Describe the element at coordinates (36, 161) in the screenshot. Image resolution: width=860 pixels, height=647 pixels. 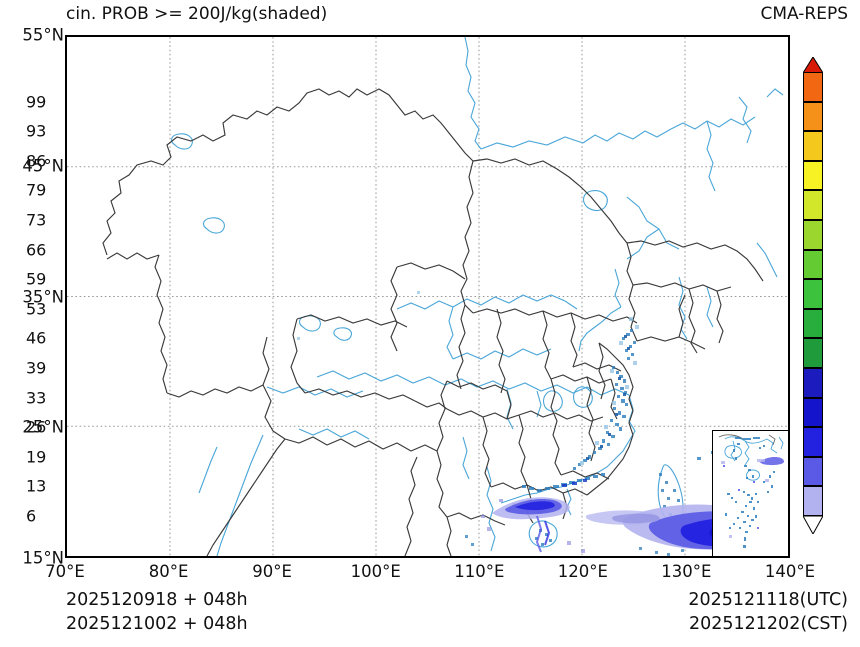
I see `colorbar-tick-label: 86` at that location.